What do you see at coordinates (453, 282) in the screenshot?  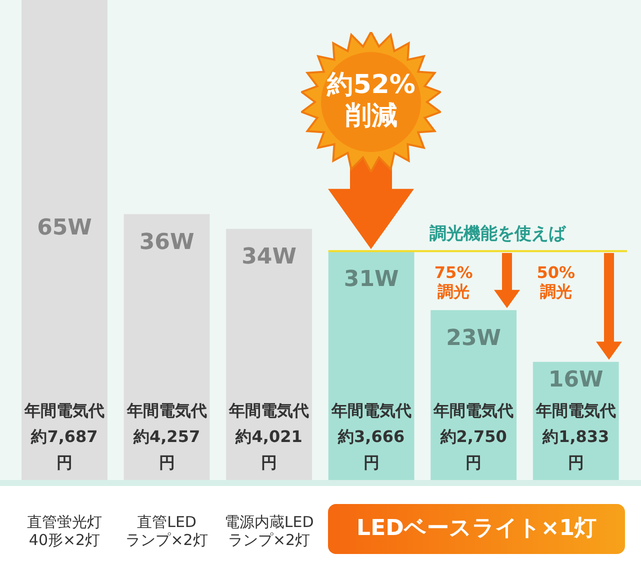 I see `annotation: 75%調光` at bounding box center [453, 282].